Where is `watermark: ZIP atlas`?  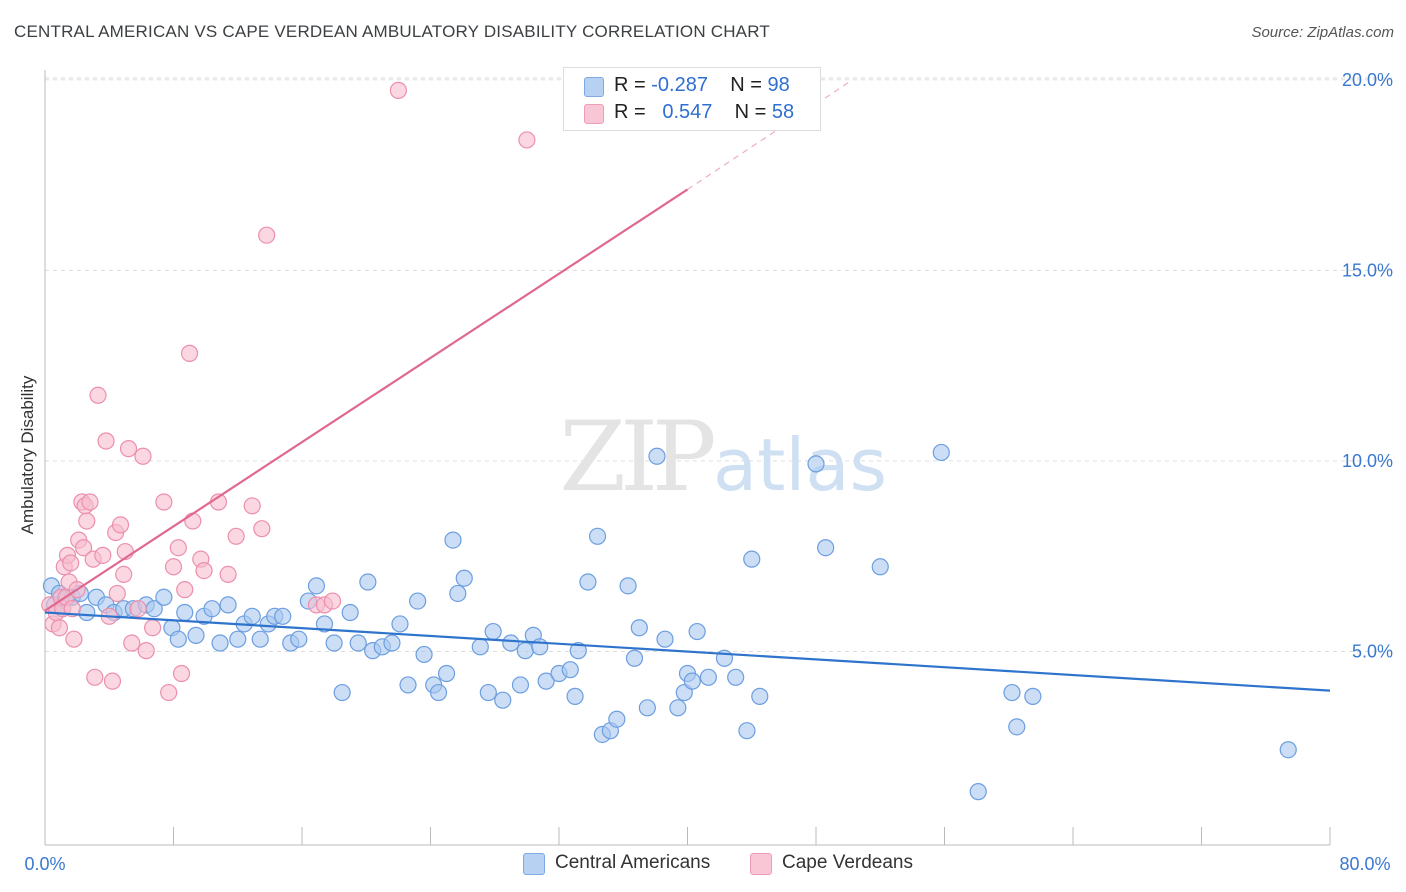
watermark: ZIP atlas is located at coordinates (723, 457).